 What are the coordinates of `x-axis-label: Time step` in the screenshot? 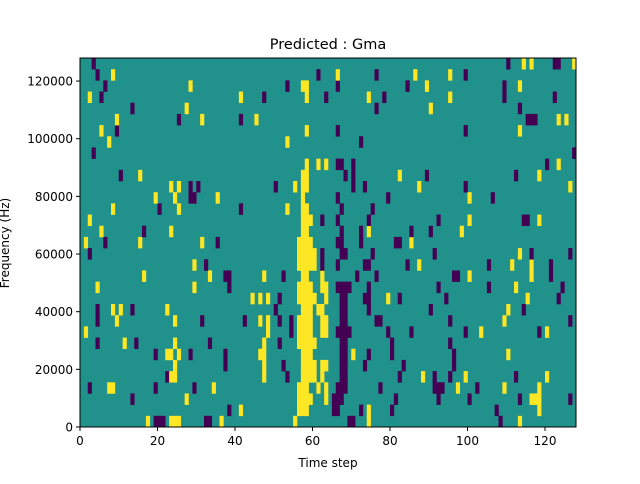 It's located at (327, 463).